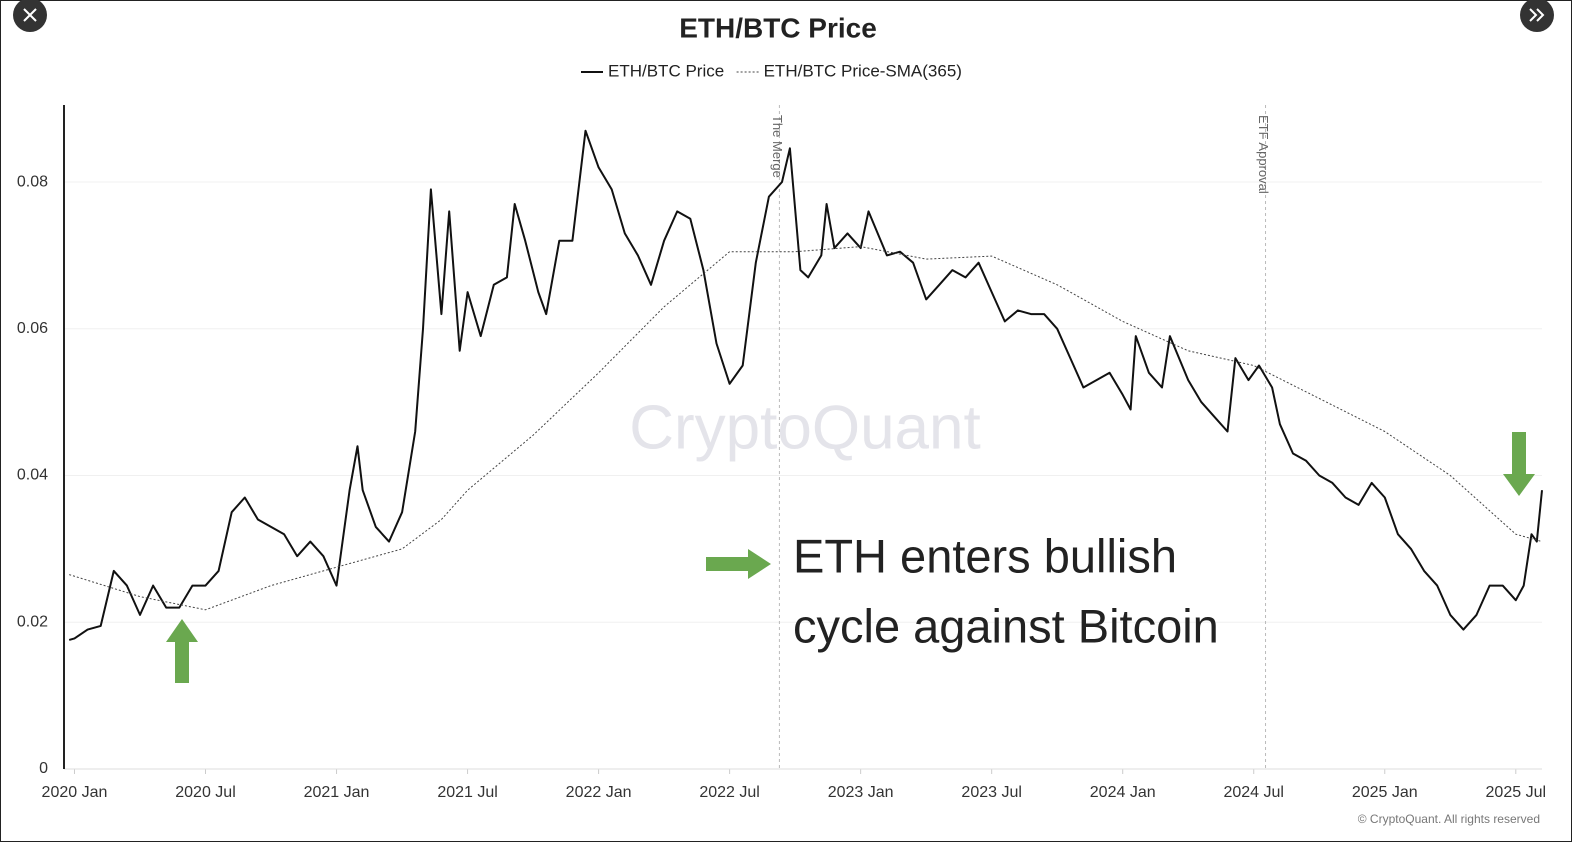  I want to click on x-tick-label: 2022 Jan, so click(599, 792).